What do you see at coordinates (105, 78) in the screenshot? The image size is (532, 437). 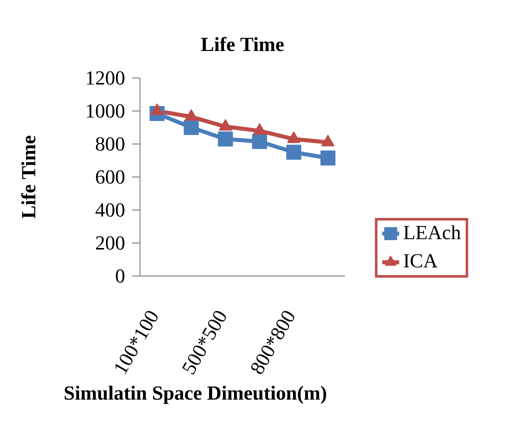 I see `y-tick-label: 1200` at bounding box center [105, 78].